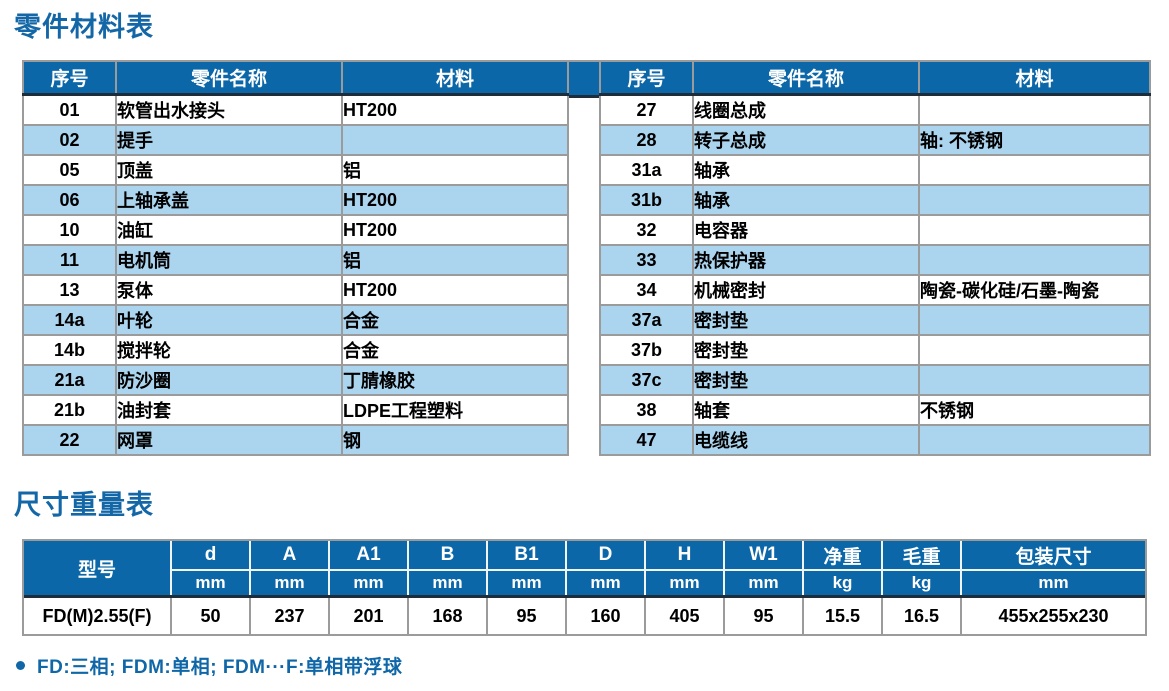 The width and height of the screenshot is (1169, 691). Describe the element at coordinates (69, 440) in the screenshot. I see `part-number-cell: 22` at that location.